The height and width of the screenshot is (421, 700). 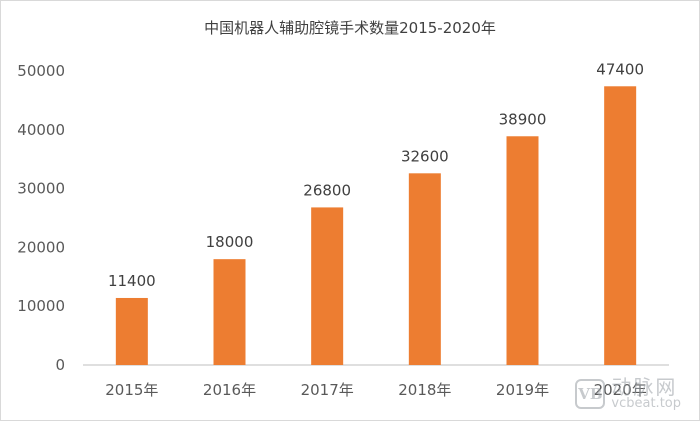 I want to click on chart-title: 中国机器人辅助腔镜手术数量2015-2020年, so click(x=350, y=28).